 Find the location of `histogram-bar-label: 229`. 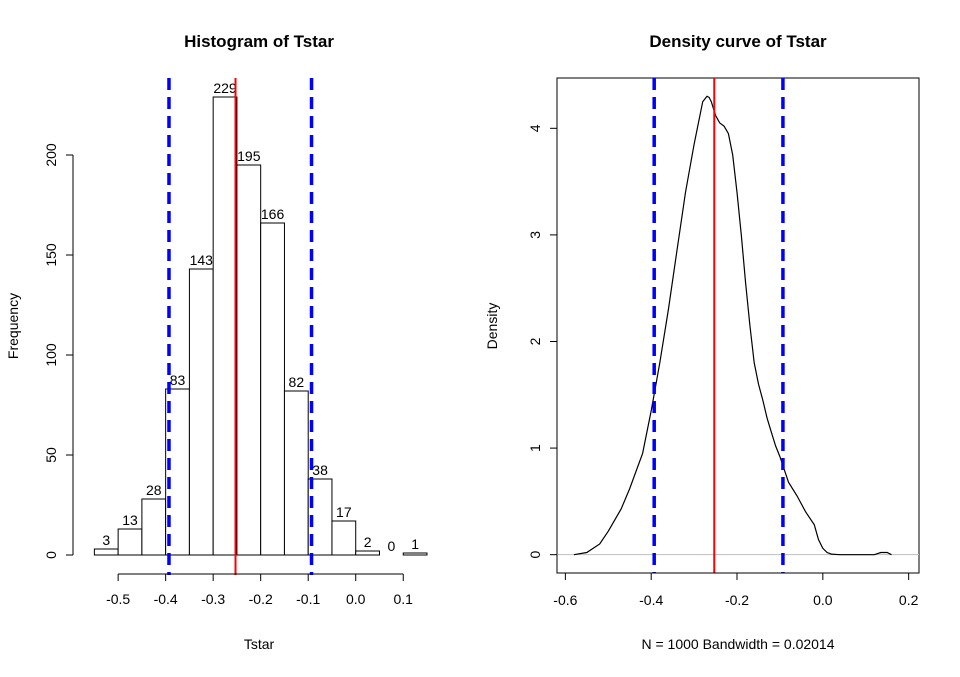

histogram-bar-label: 229 is located at coordinates (225, 88).